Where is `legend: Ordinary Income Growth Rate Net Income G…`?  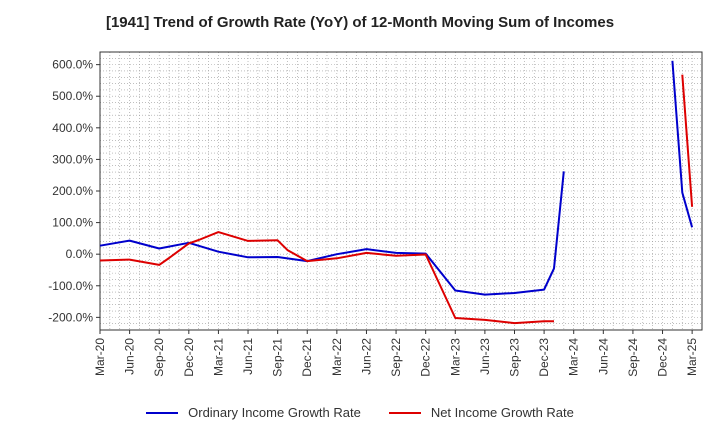
legend: Ordinary Income Growth Rate Net Income G… is located at coordinates (360, 412).